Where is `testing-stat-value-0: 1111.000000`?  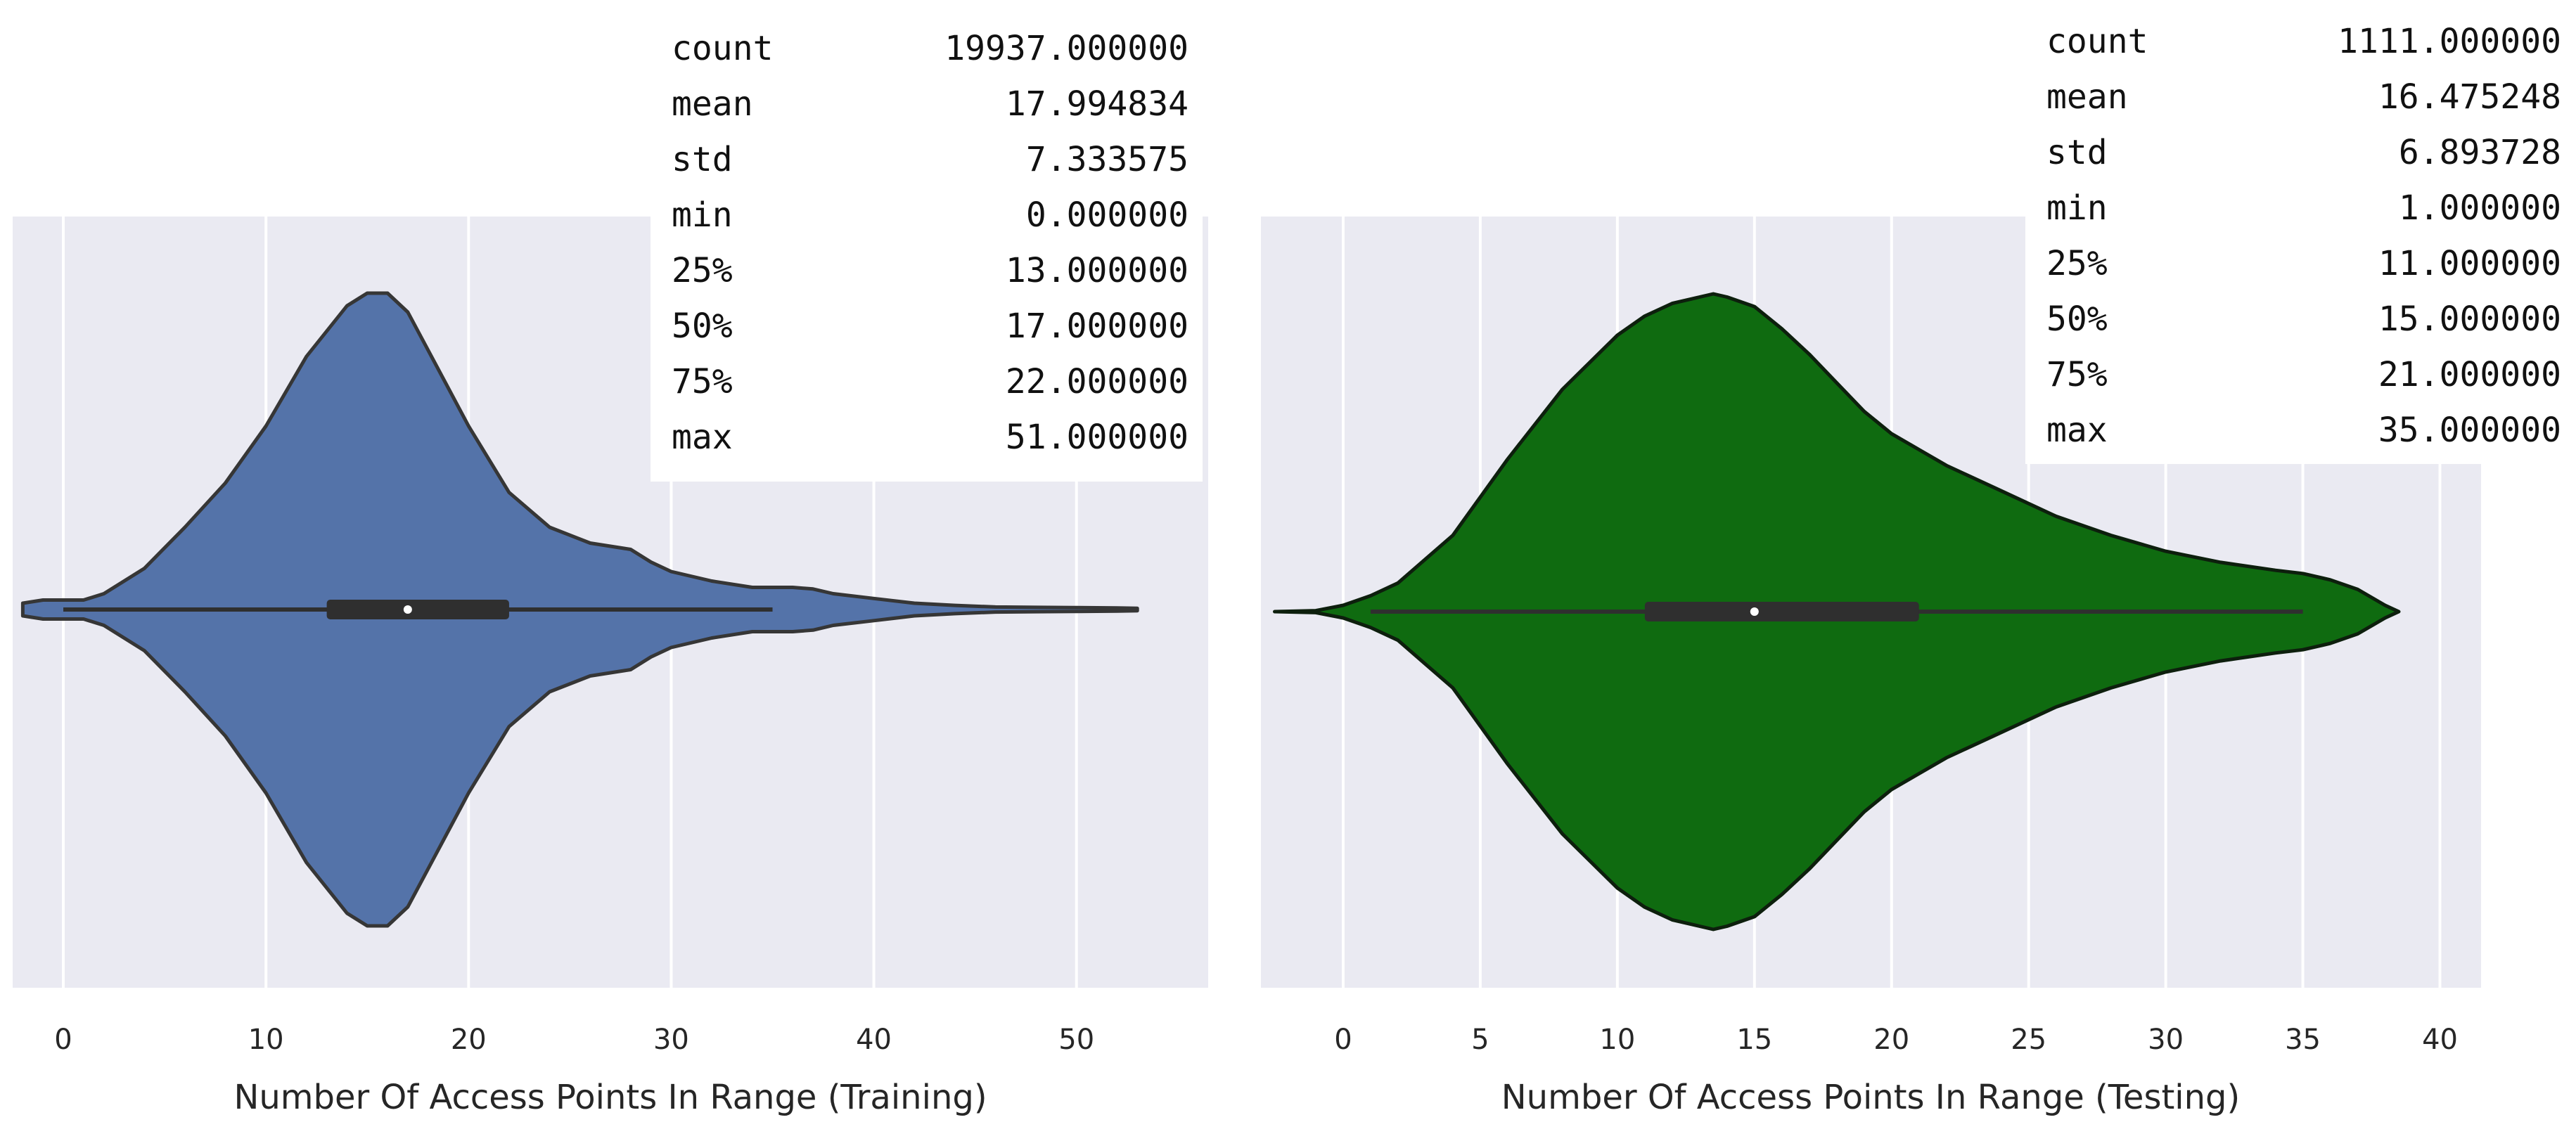 testing-stat-value-0: 1111.000000 is located at coordinates (2449, 42).